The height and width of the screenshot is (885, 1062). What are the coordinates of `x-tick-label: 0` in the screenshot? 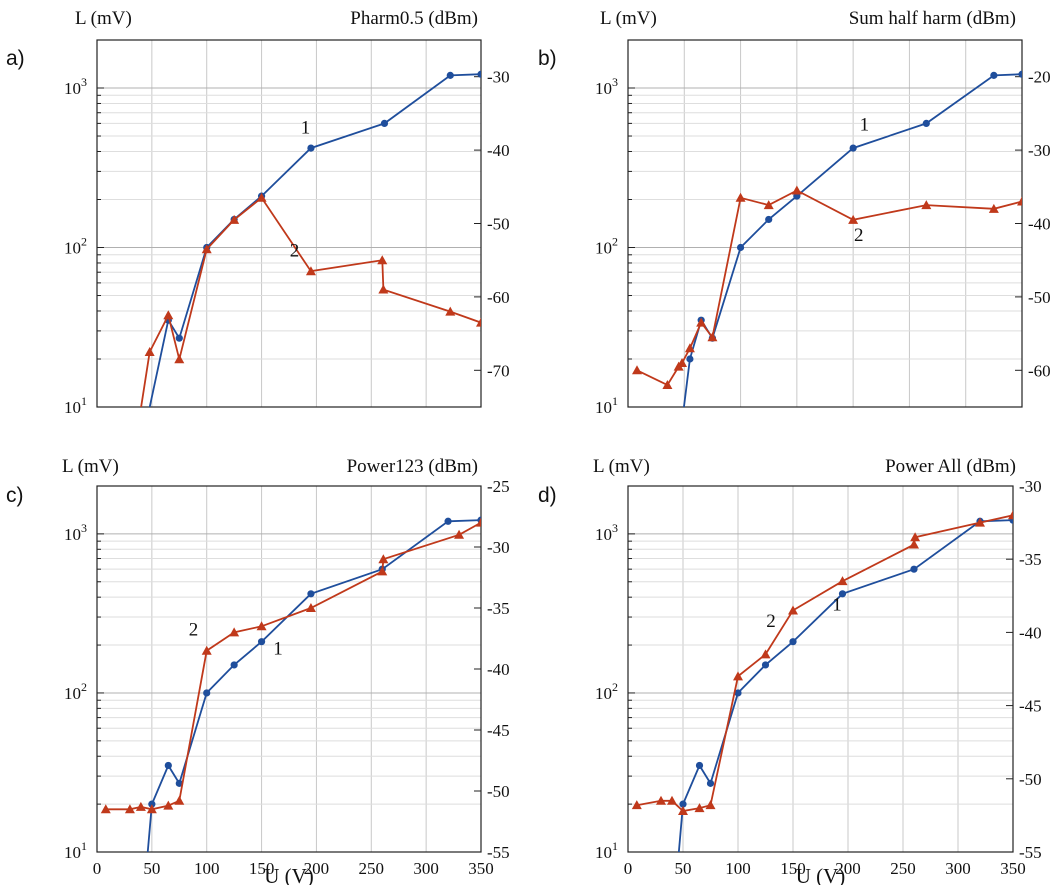 It's located at (628, 868).